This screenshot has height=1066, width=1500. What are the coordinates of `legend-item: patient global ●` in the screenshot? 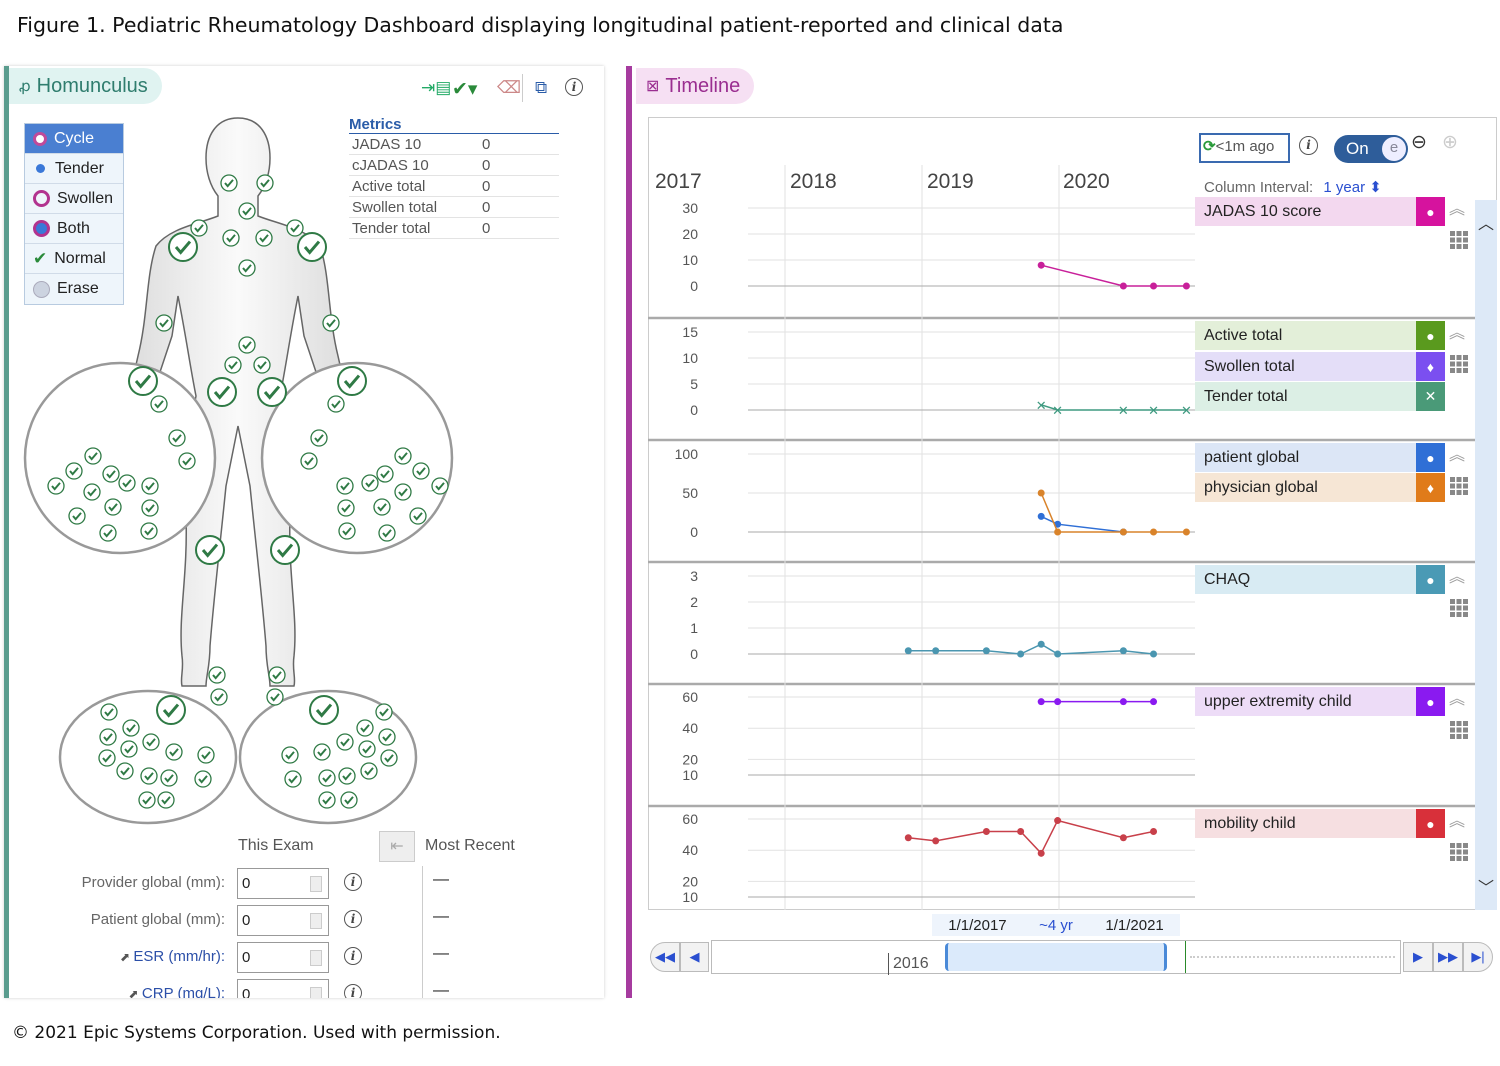 It's located at (1320, 457).